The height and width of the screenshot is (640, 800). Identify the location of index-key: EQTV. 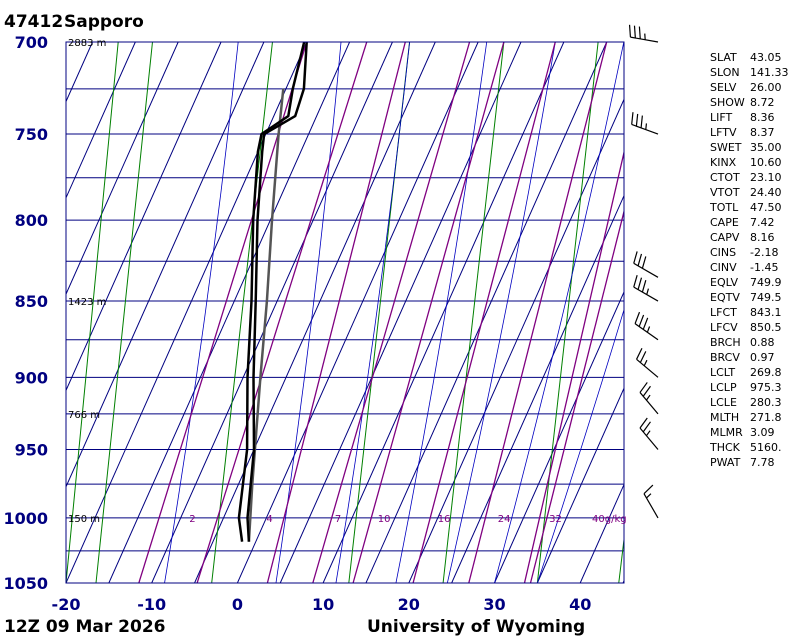
(725, 297).